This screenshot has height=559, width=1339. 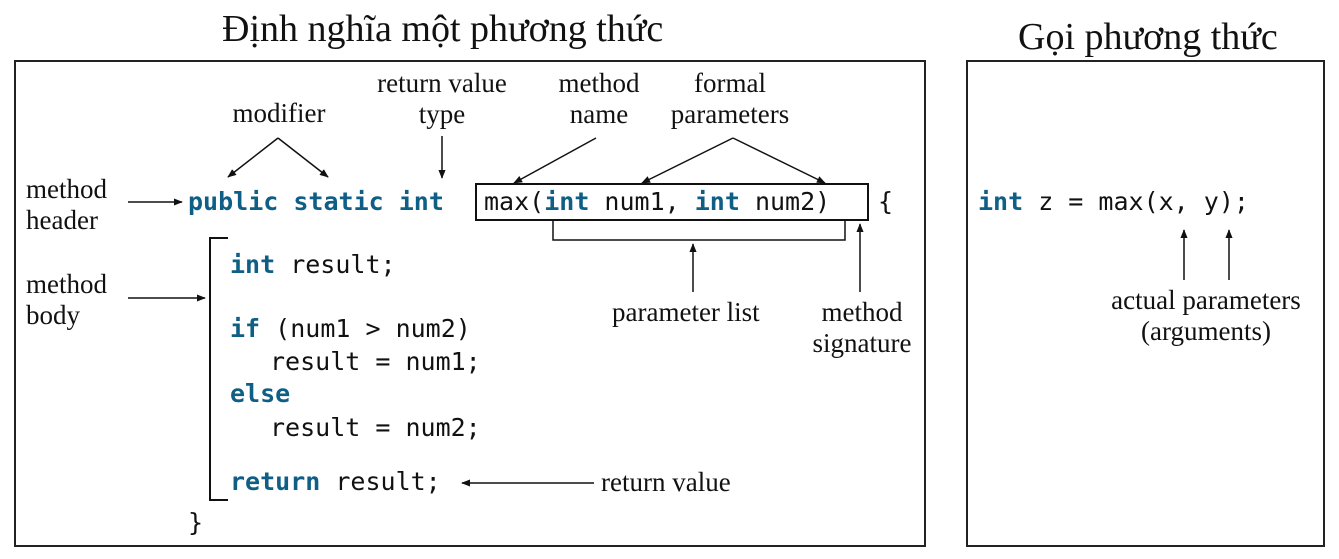 I want to click on method-name-token: max(, so click(x=514, y=201).